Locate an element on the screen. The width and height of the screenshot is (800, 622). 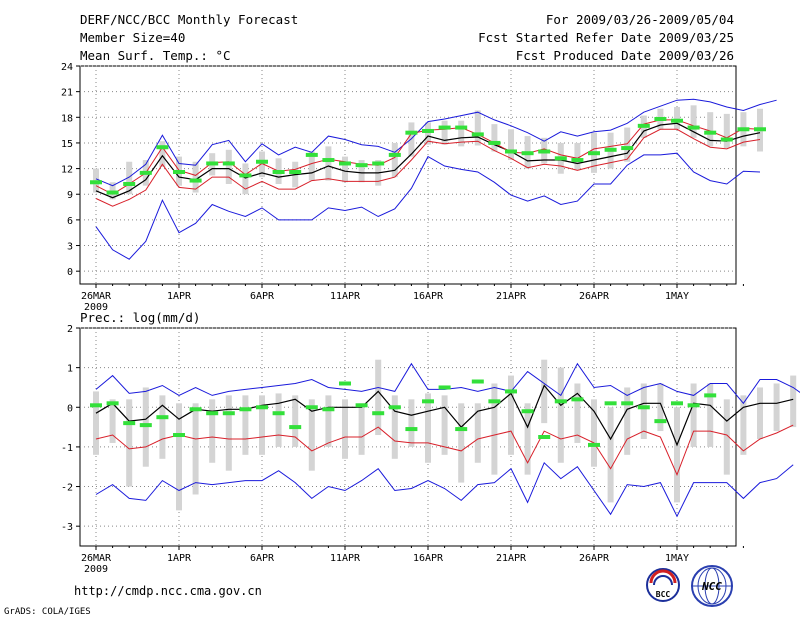
prec-ensemble-min-line is located at coordinates (444, 489).